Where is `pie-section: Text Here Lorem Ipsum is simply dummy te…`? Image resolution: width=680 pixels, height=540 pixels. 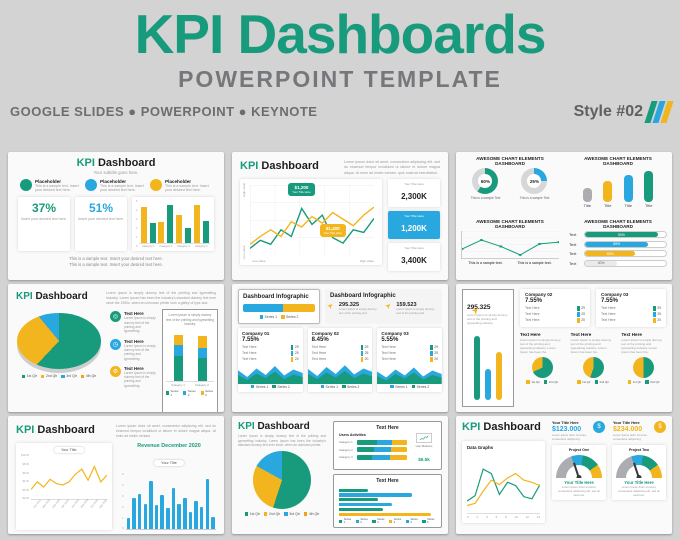
pie-section: Text Here Lorem Ipsum is simply dummy te… is located at coordinates (542, 369).